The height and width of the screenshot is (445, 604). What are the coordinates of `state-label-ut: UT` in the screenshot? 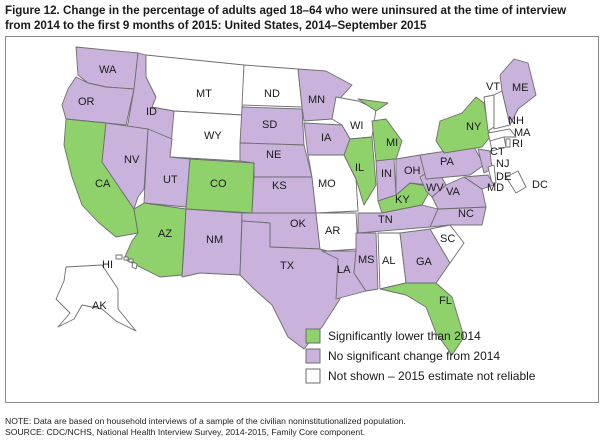 It's located at (170, 180).